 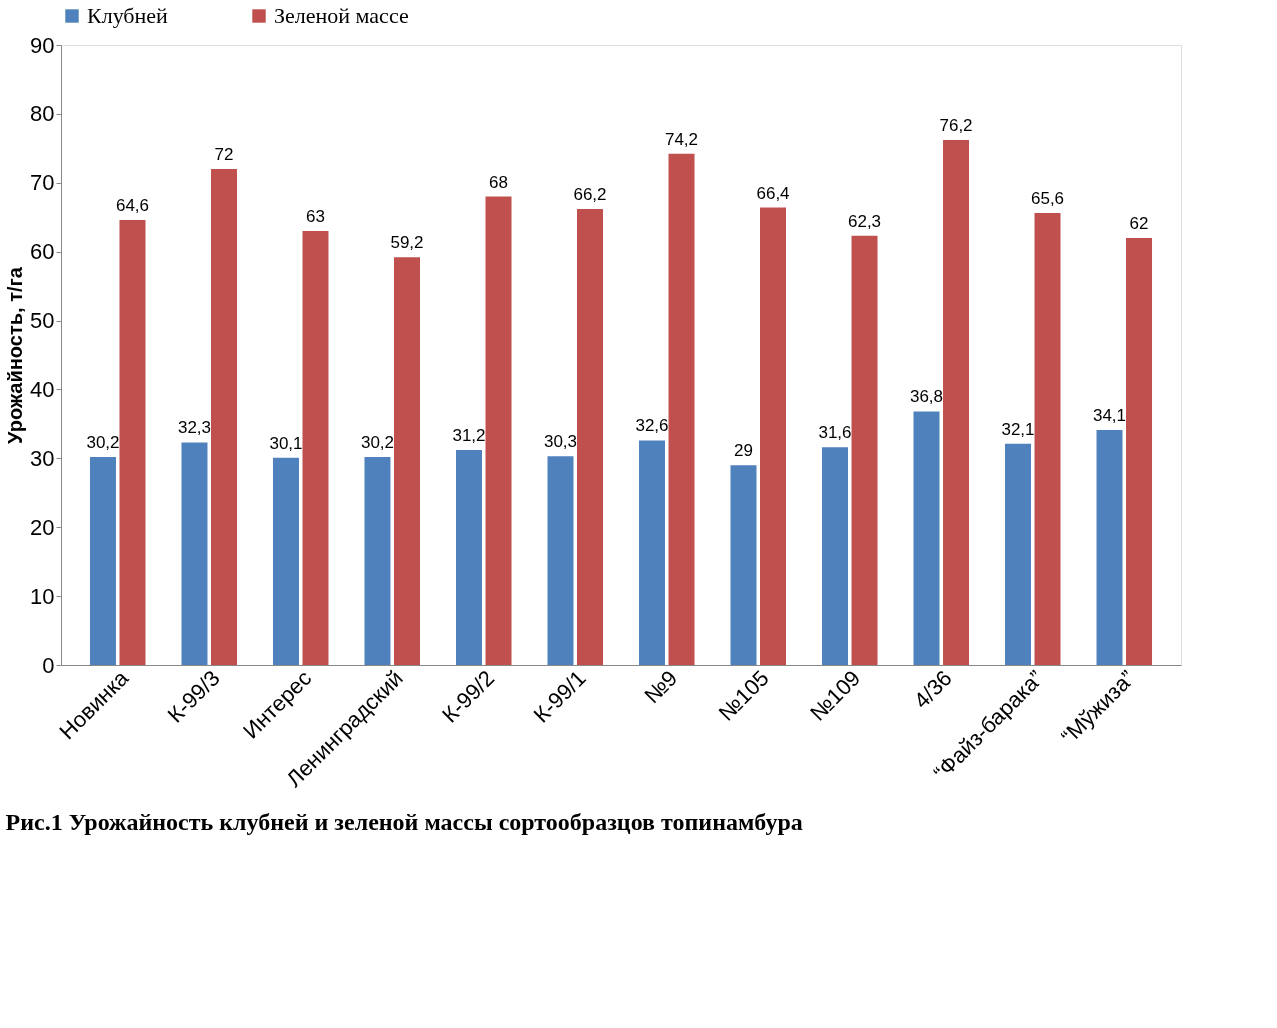 What do you see at coordinates (194, 428) in the screenshot?
I see `data-label: 32,3` at bounding box center [194, 428].